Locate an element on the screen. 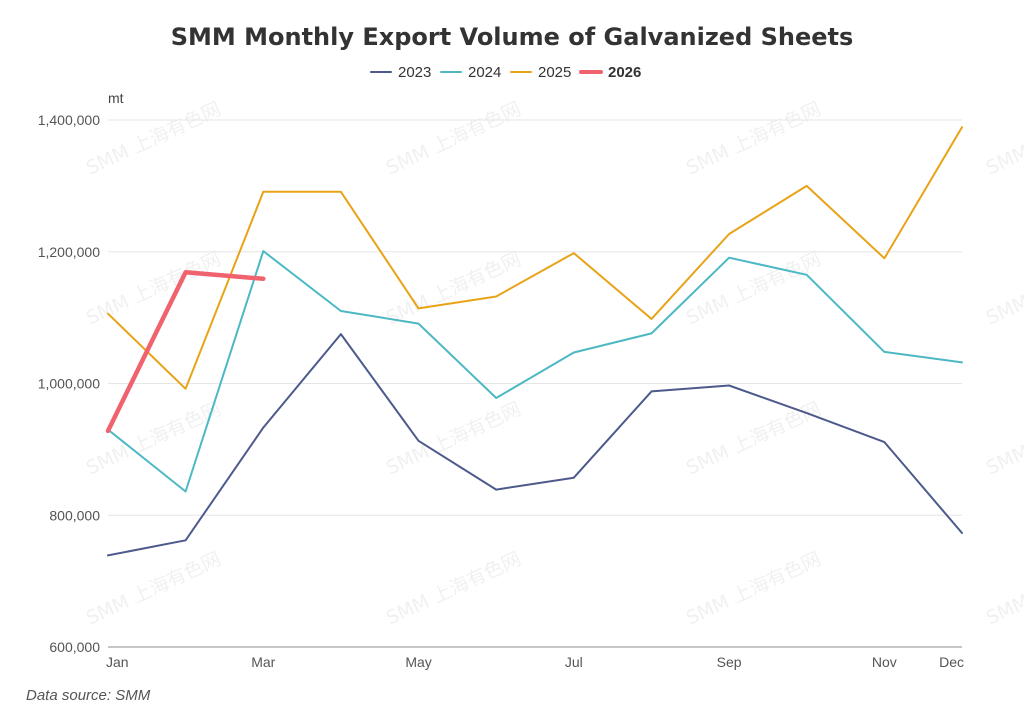 The image size is (1024, 722). y-tick-label: 1,000,000 is located at coordinates (69, 384).